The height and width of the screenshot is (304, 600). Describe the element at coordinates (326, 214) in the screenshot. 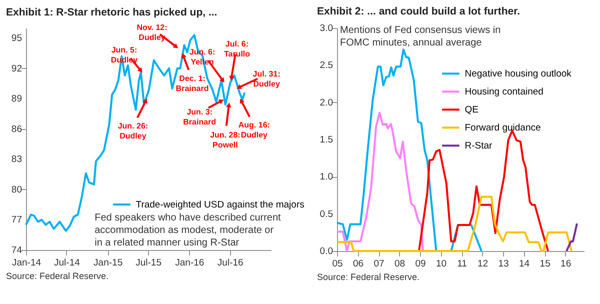

I see `y-tick-label: 0.5` at that location.